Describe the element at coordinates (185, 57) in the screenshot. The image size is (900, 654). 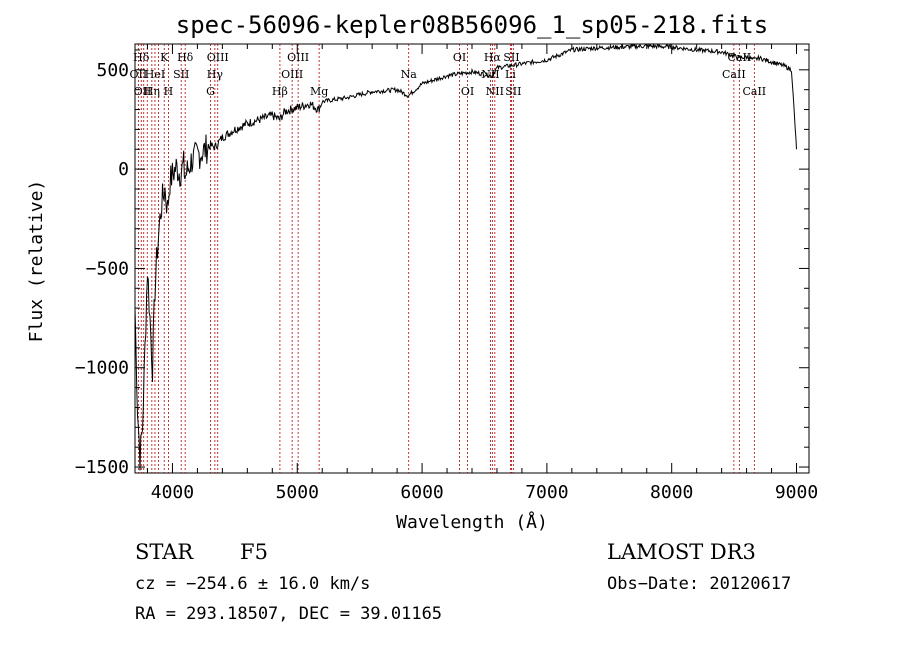
I see `spectral-line-label-6: Hδ` at that location.